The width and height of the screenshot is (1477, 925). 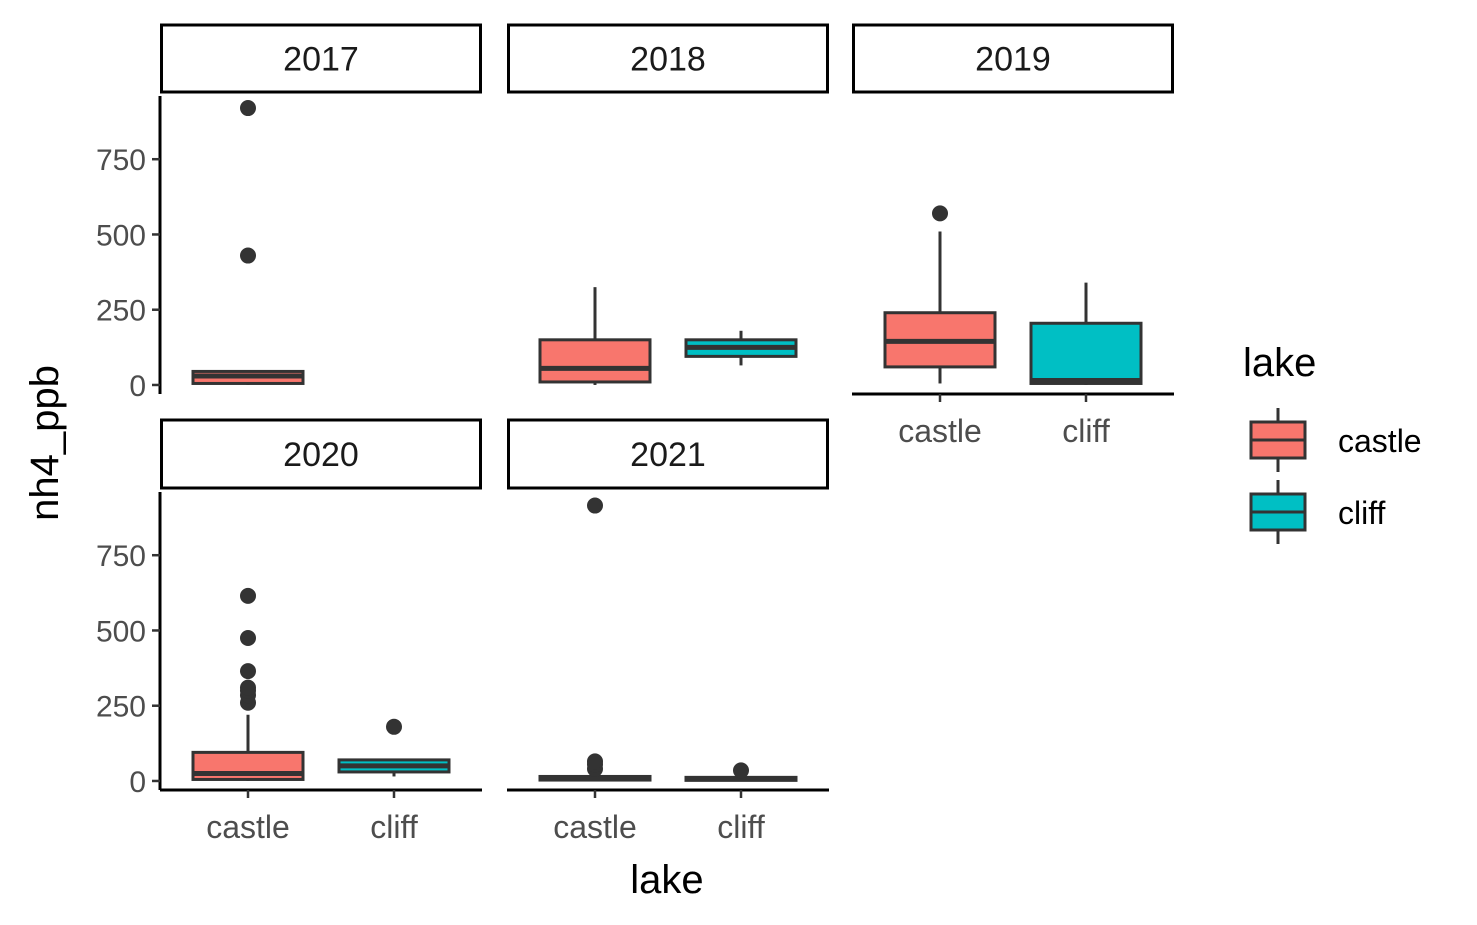 What do you see at coordinates (1317, 512) in the screenshot?
I see `legend-key-cliff: cliff` at bounding box center [1317, 512].